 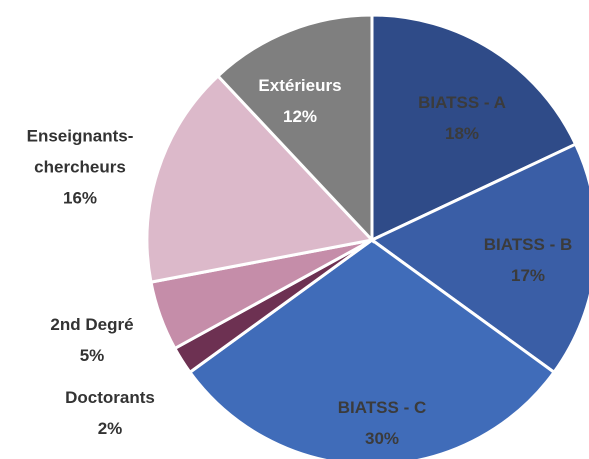 I want to click on category-label: Extérieurs, so click(x=300, y=85).